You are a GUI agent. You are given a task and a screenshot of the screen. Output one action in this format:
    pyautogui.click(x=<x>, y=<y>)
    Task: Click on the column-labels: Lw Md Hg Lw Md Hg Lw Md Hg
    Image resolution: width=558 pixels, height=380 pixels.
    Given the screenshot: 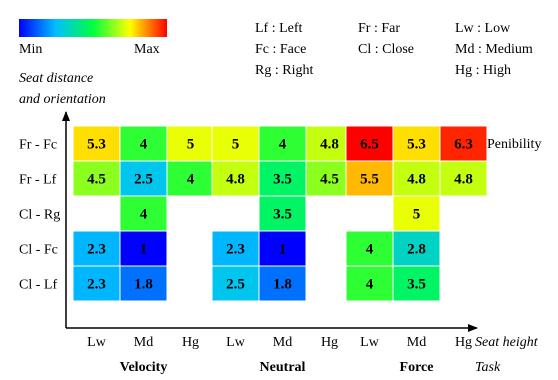 What is the action you would take?
    pyautogui.click(x=279, y=342)
    